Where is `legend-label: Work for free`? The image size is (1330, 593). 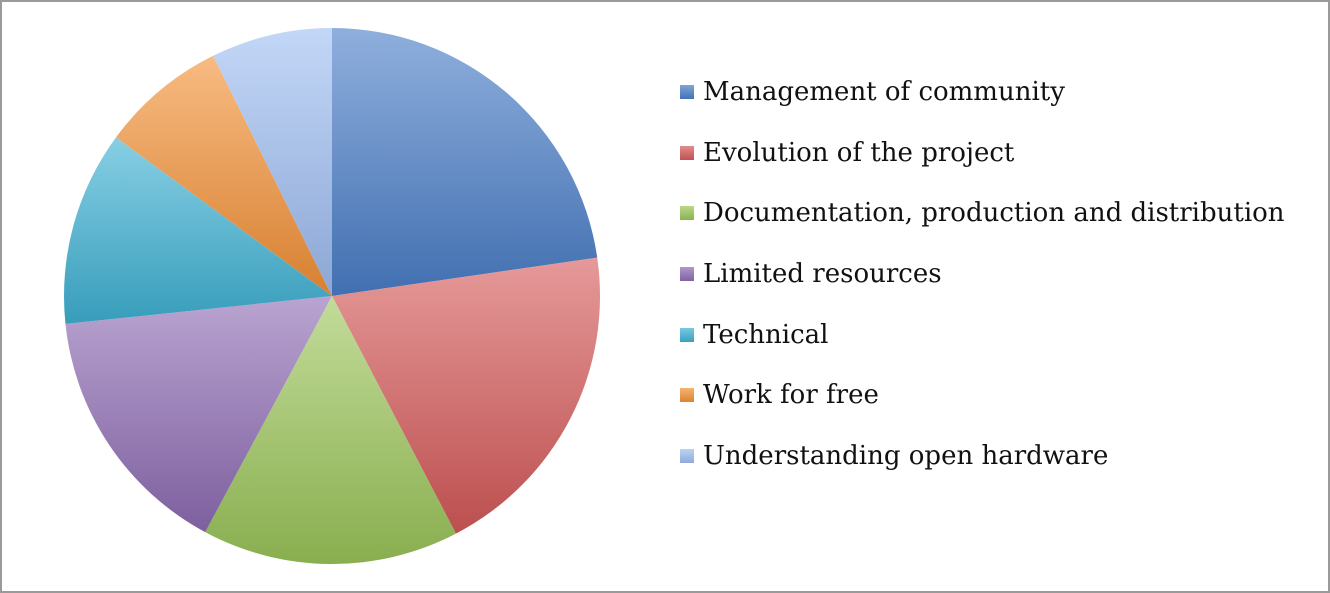
legend-label: Work for free is located at coordinates (791, 395).